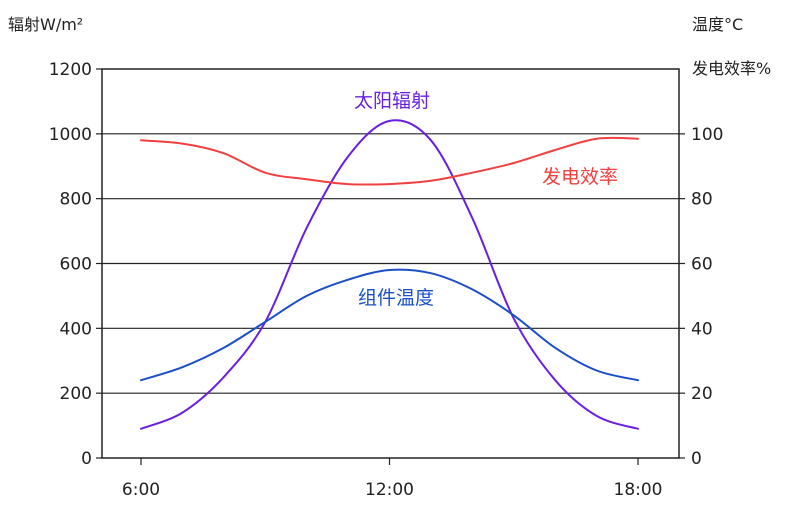 The image size is (800, 511). What do you see at coordinates (717, 24) in the screenshot?
I see `y-right-axis-label-temperature: 温度°C` at bounding box center [717, 24].